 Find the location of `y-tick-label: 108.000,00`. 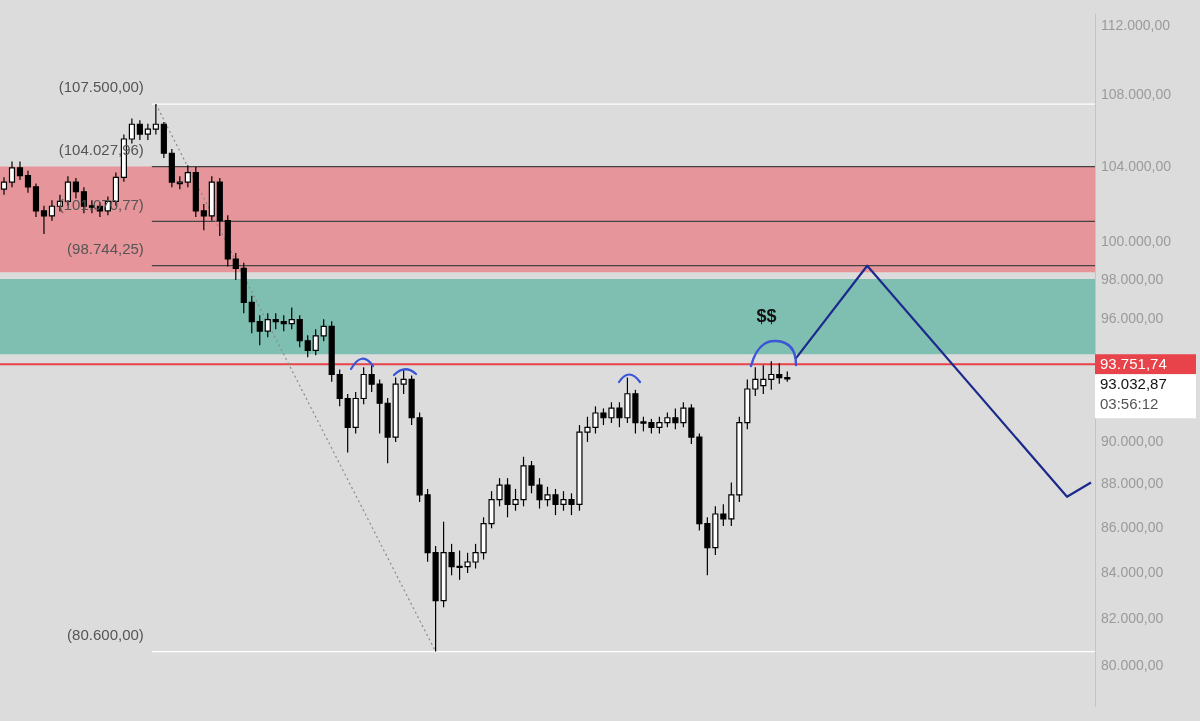

y-tick-label: 108.000,00 is located at coordinates (1136, 94).